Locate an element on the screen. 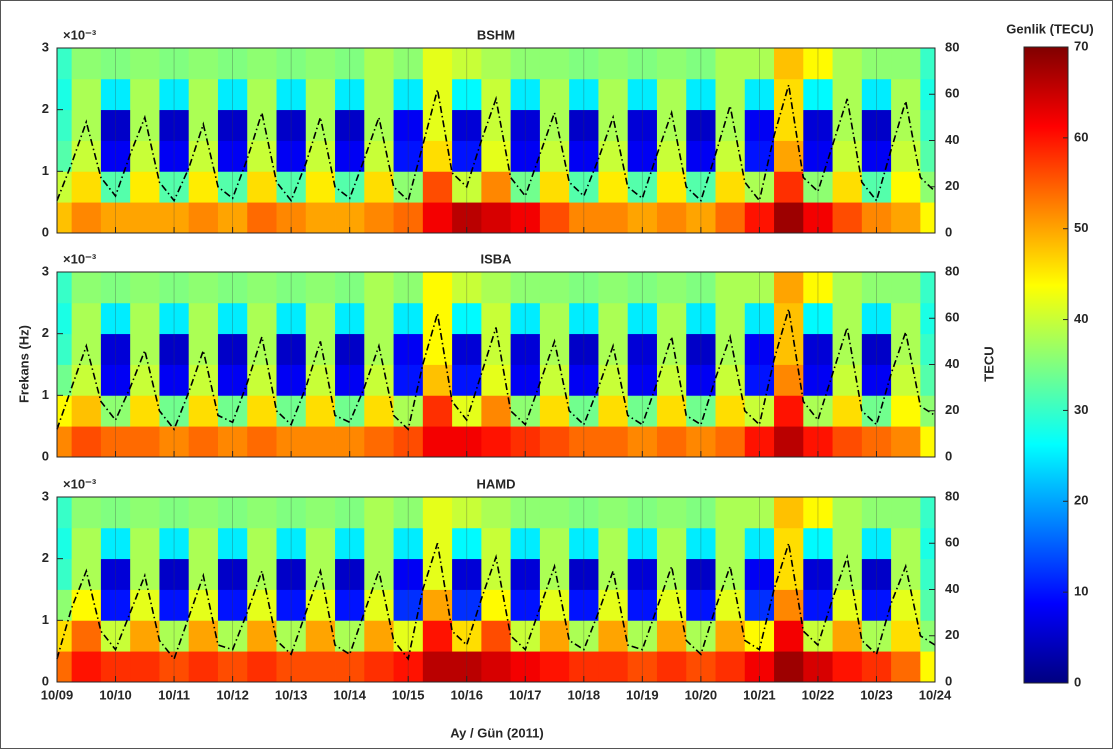  y-multiplier: ×10⁻³ is located at coordinates (80, 258).